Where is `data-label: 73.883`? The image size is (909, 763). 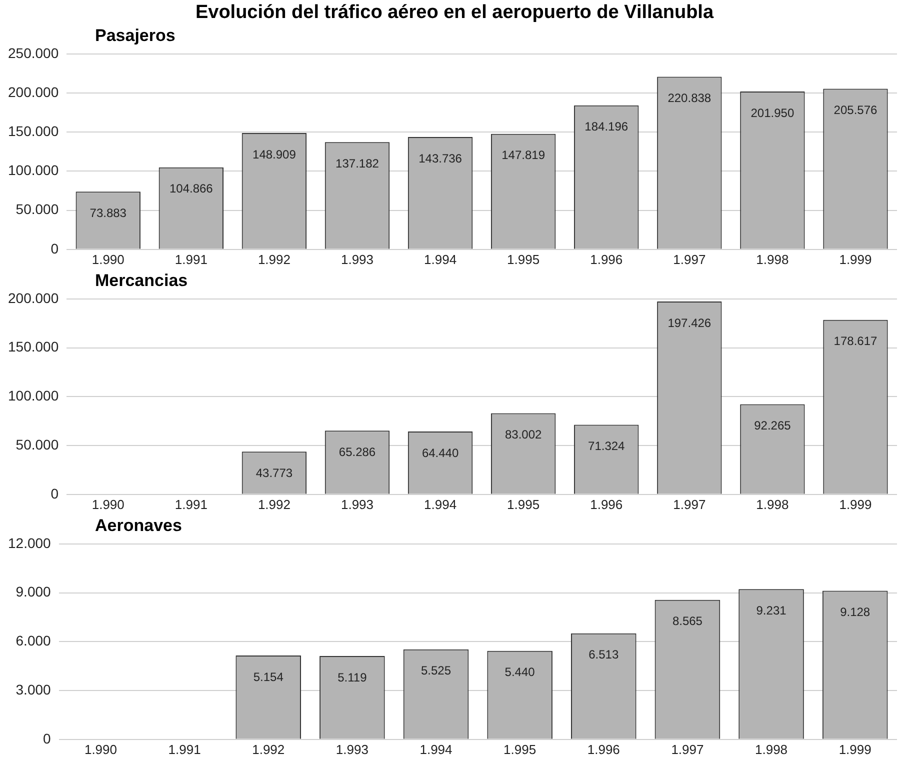
data-label: 73.883 is located at coordinates (108, 213).